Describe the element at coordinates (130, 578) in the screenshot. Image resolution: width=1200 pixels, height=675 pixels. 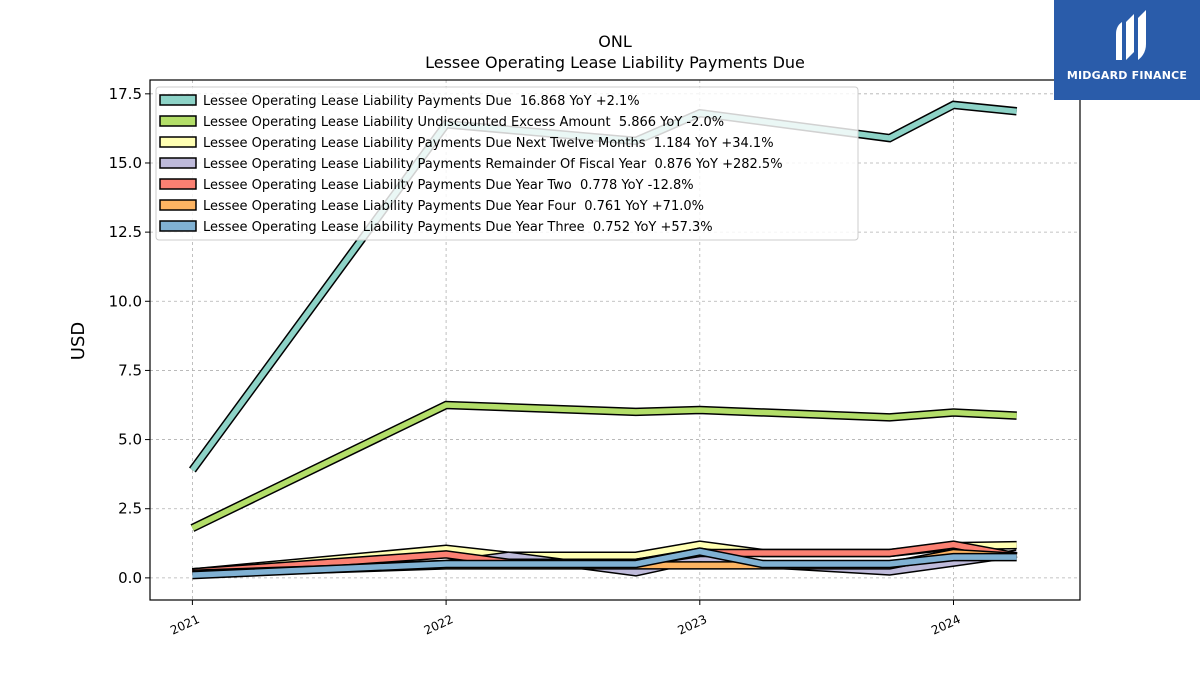
I see `y-tick-label: 0.0` at that location.